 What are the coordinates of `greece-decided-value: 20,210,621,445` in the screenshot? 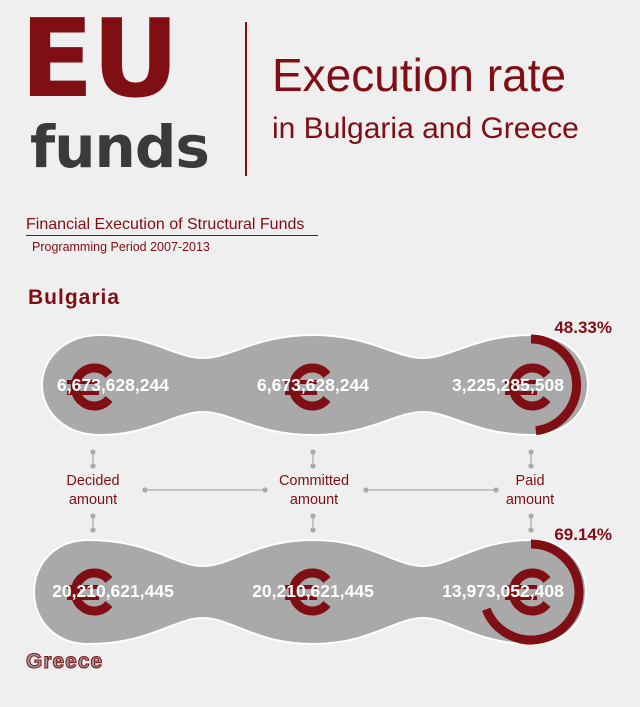 It's located at (113, 591).